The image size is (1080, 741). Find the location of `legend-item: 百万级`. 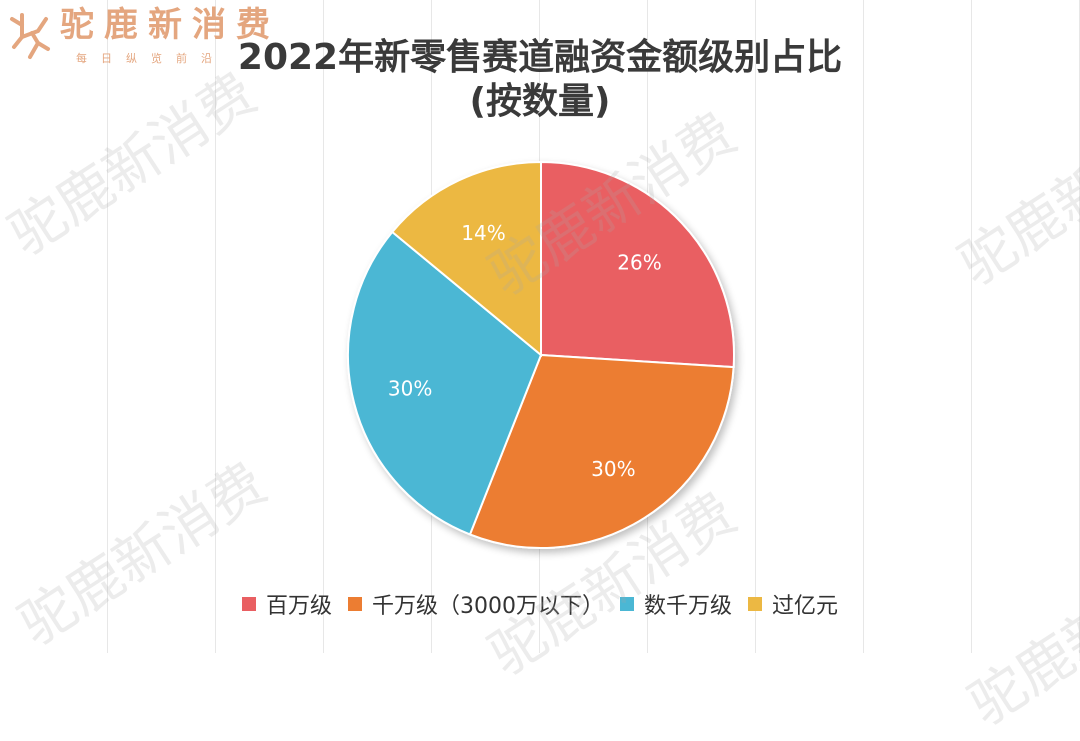

legend-item: 百万级 is located at coordinates (286, 604).